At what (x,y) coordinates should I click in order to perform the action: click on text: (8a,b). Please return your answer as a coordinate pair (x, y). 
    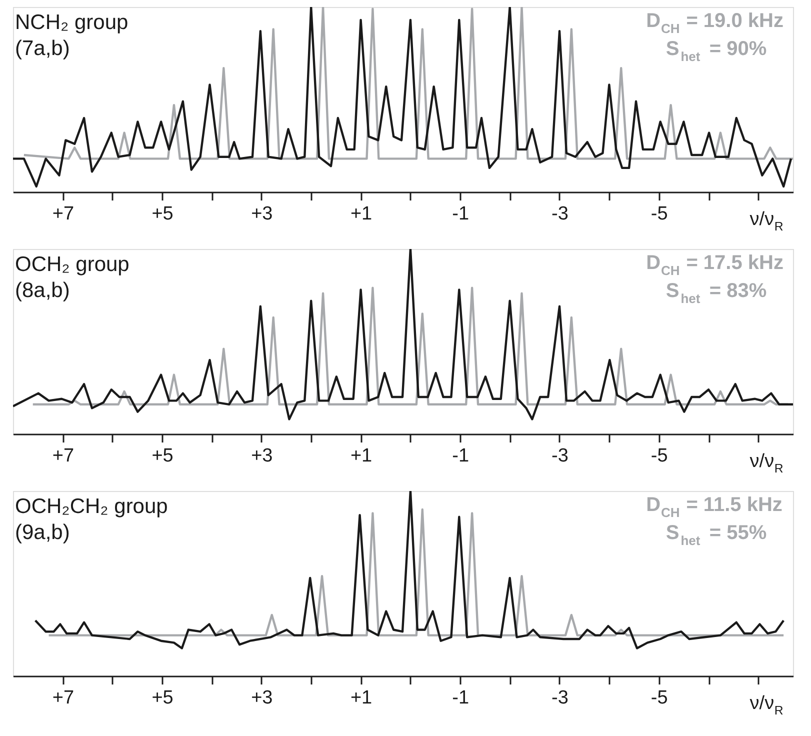
    Looking at the image, I should click on (42, 290).